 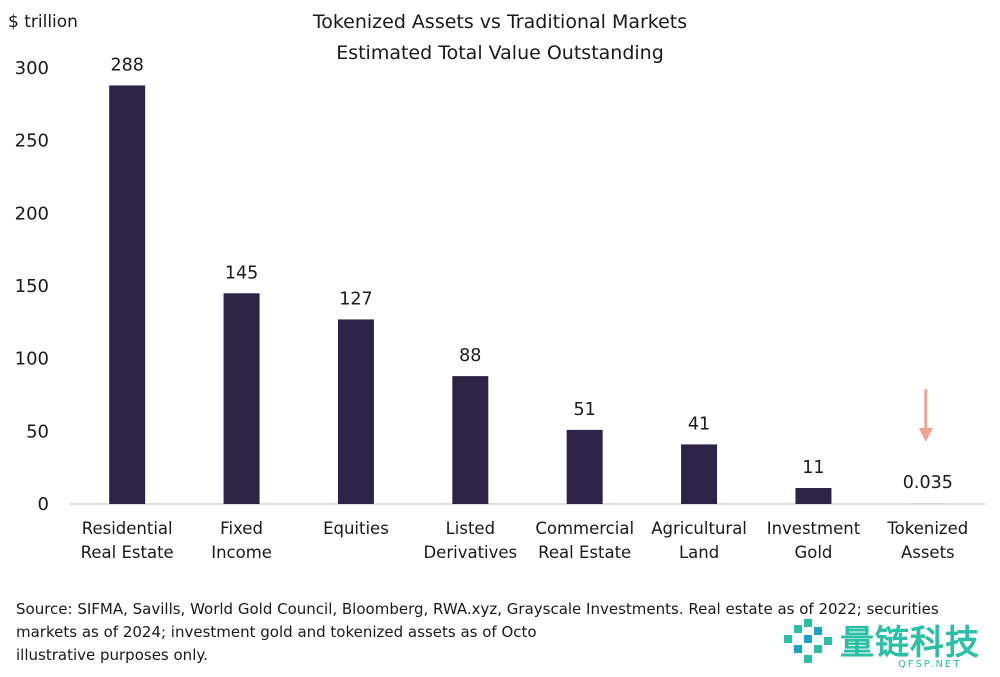 What do you see at coordinates (928, 552) in the screenshot?
I see `x-category-label: Assets` at bounding box center [928, 552].